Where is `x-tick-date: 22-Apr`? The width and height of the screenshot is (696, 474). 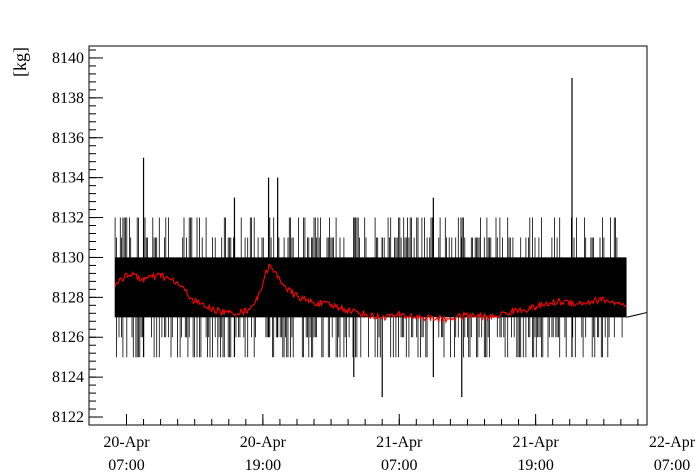
x-tick-date: 22-Apr is located at coordinates (672, 442).